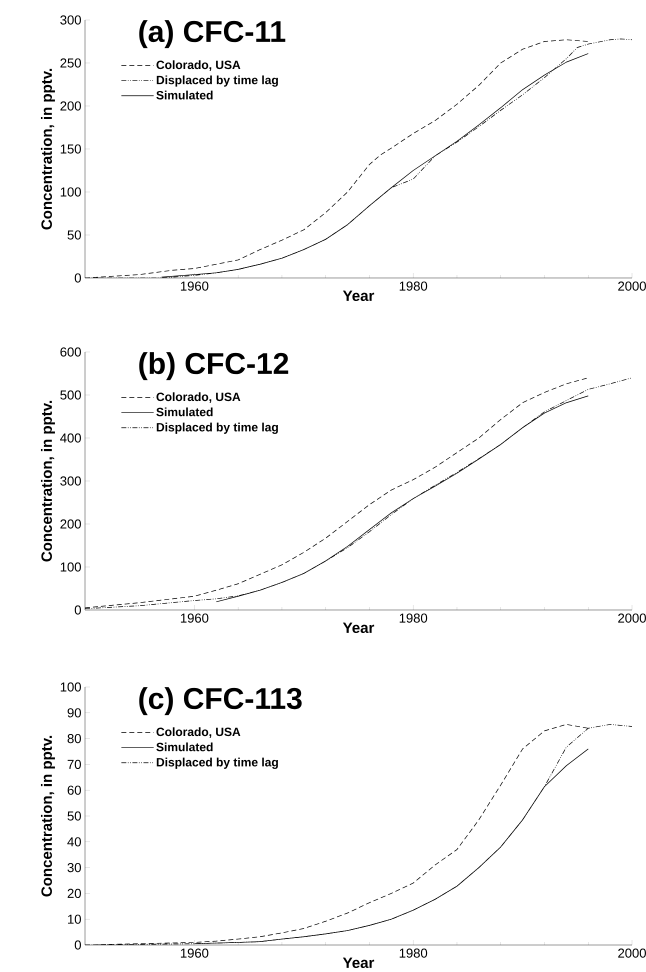 The height and width of the screenshot is (972, 646). I want to click on y-tick-label: 10, so click(74, 919).